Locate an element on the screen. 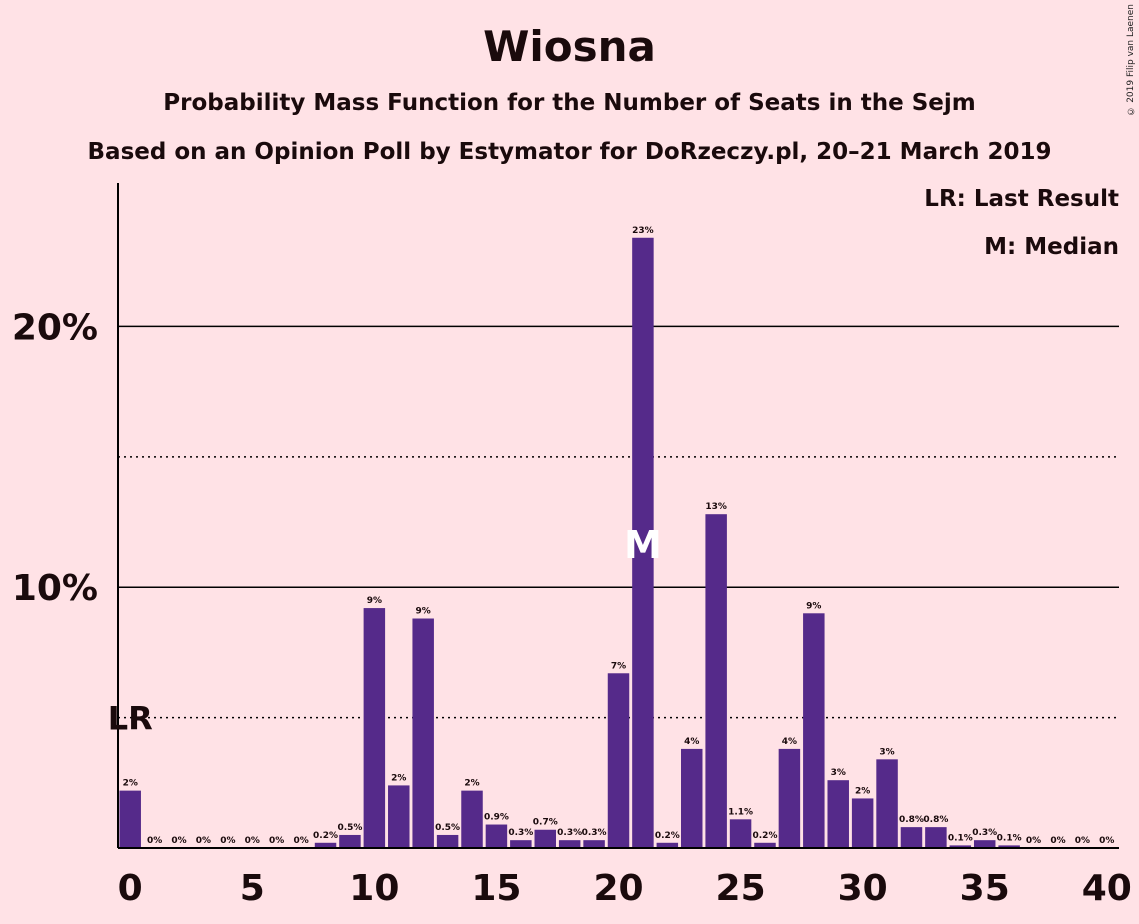 The height and width of the screenshot is (924, 1139). x-tick-label: 15 is located at coordinates (496, 888).